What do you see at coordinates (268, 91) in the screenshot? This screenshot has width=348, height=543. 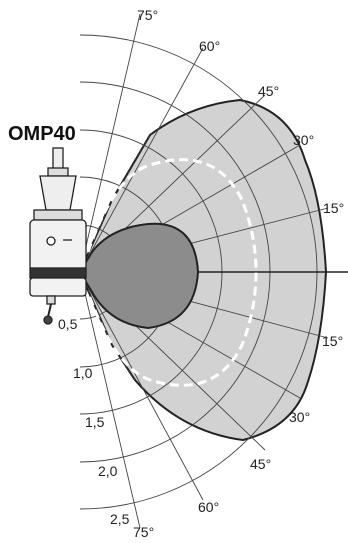 I see `angle-label-upper-45: 45°` at bounding box center [268, 91].